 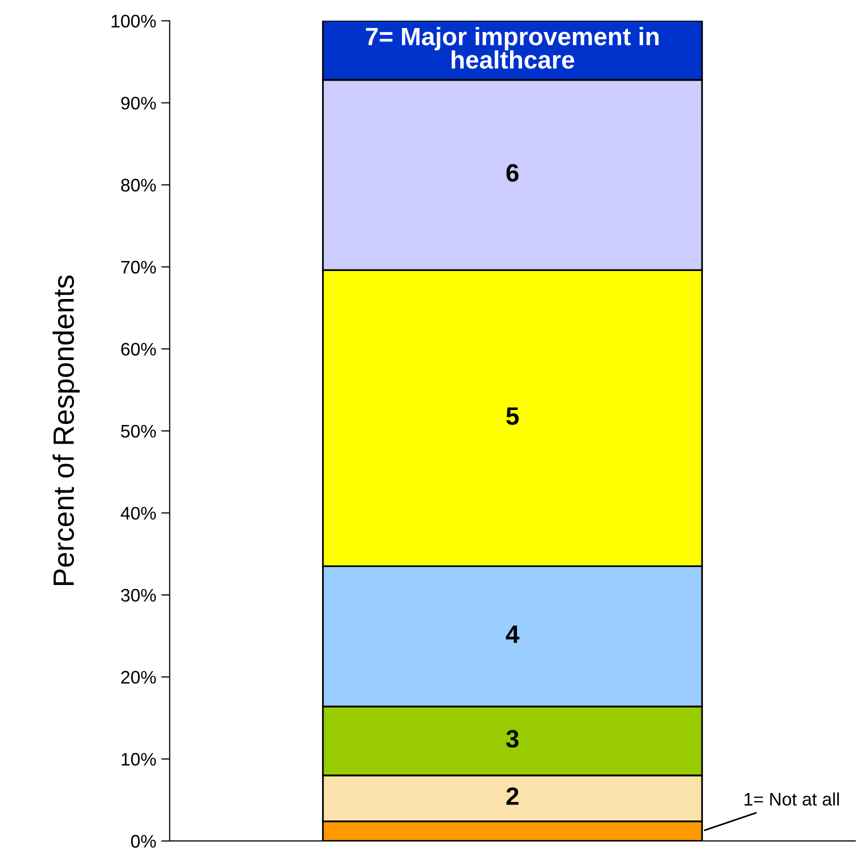 I want to click on y-tick-label: 20%, so click(x=138, y=677).